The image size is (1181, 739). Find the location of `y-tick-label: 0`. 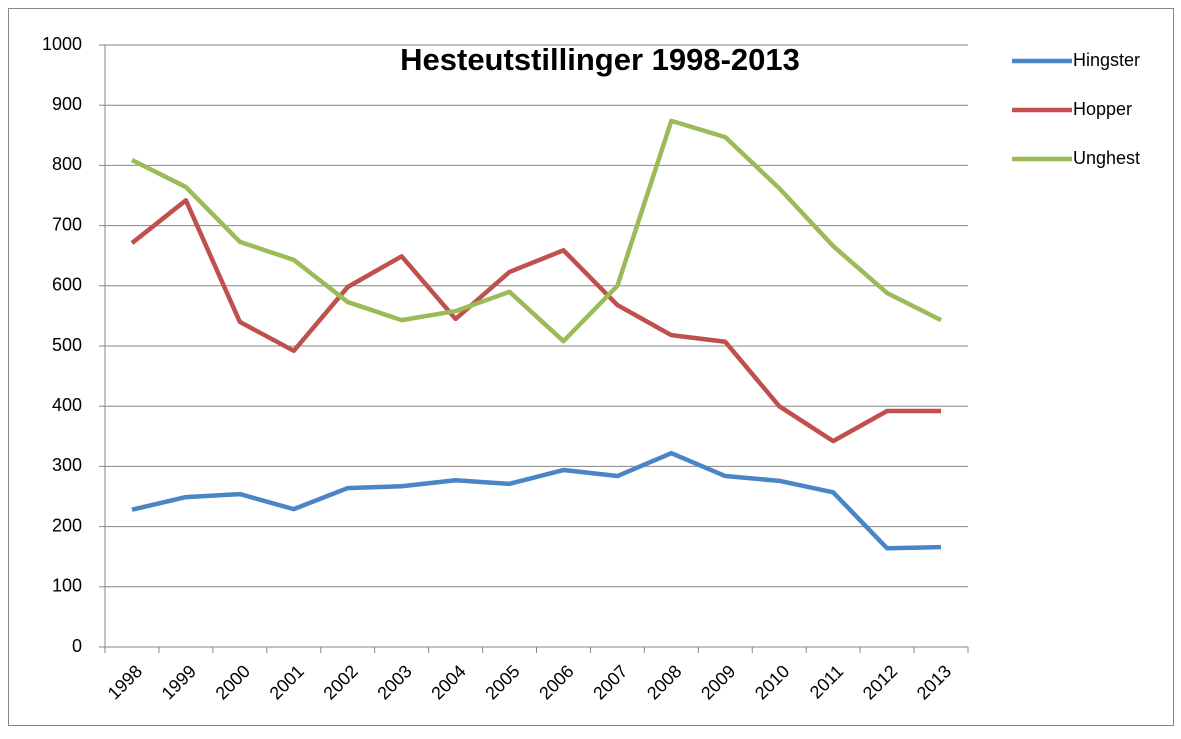

y-tick-label: 0 is located at coordinates (77, 646).